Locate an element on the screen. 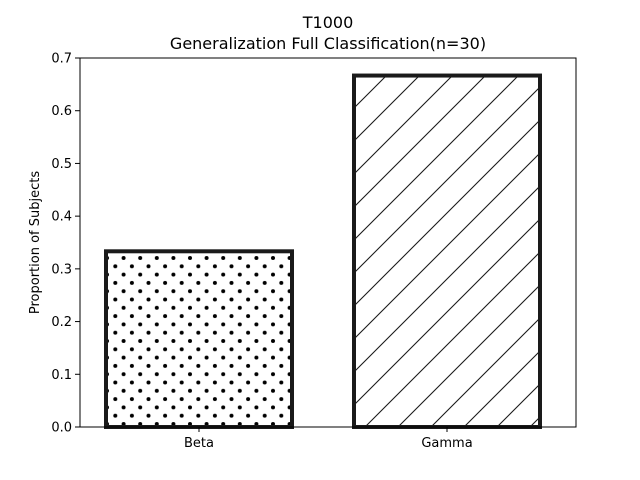 The width and height of the screenshot is (640, 480). y-tick-label: 0.0 is located at coordinates (61, 428).